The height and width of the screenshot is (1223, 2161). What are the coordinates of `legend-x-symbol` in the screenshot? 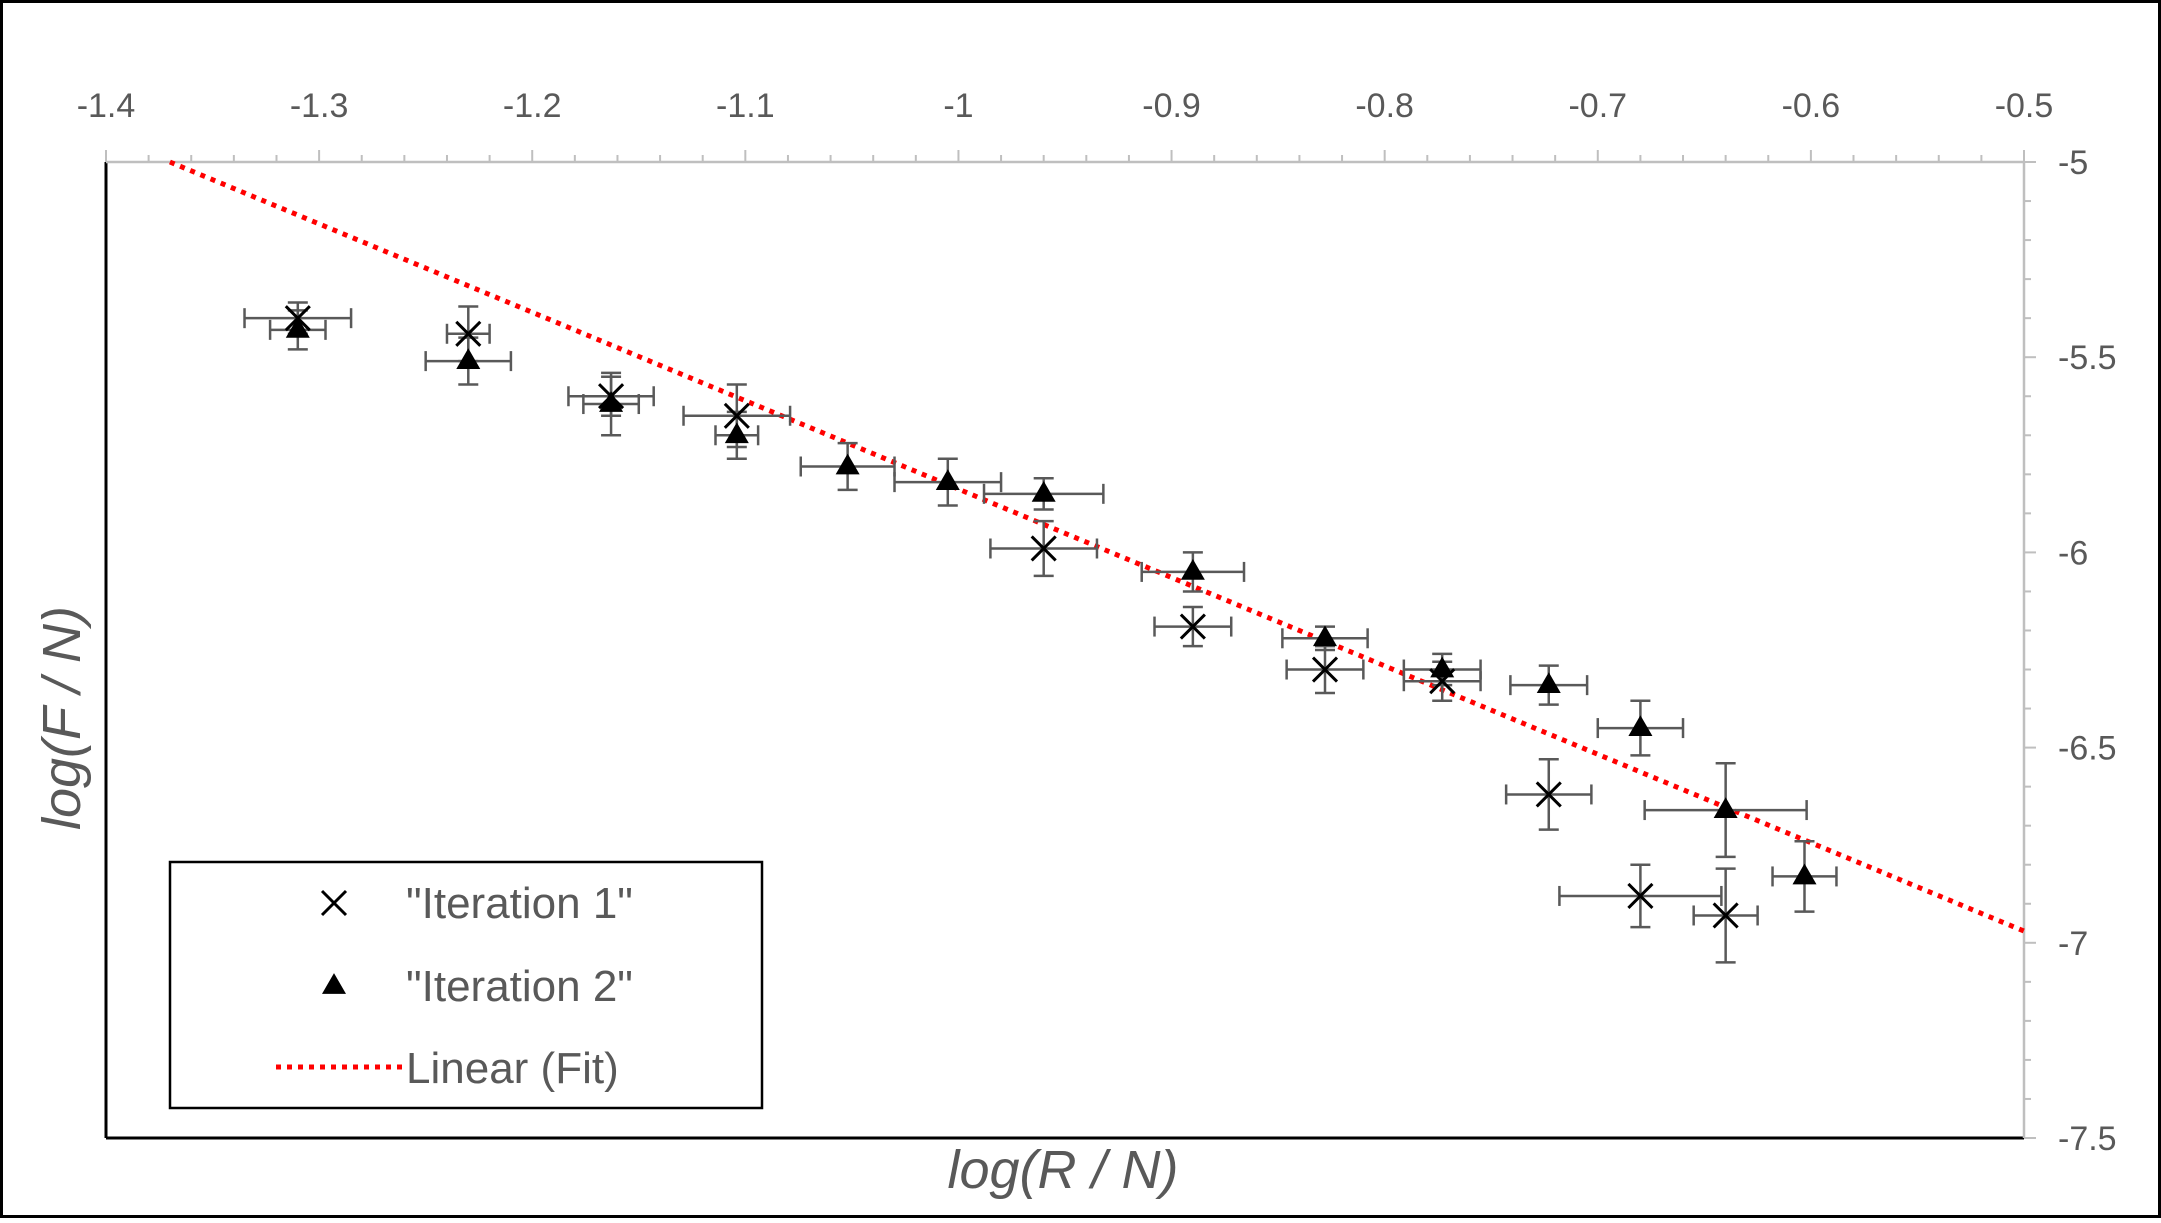 It's located at (334, 903).